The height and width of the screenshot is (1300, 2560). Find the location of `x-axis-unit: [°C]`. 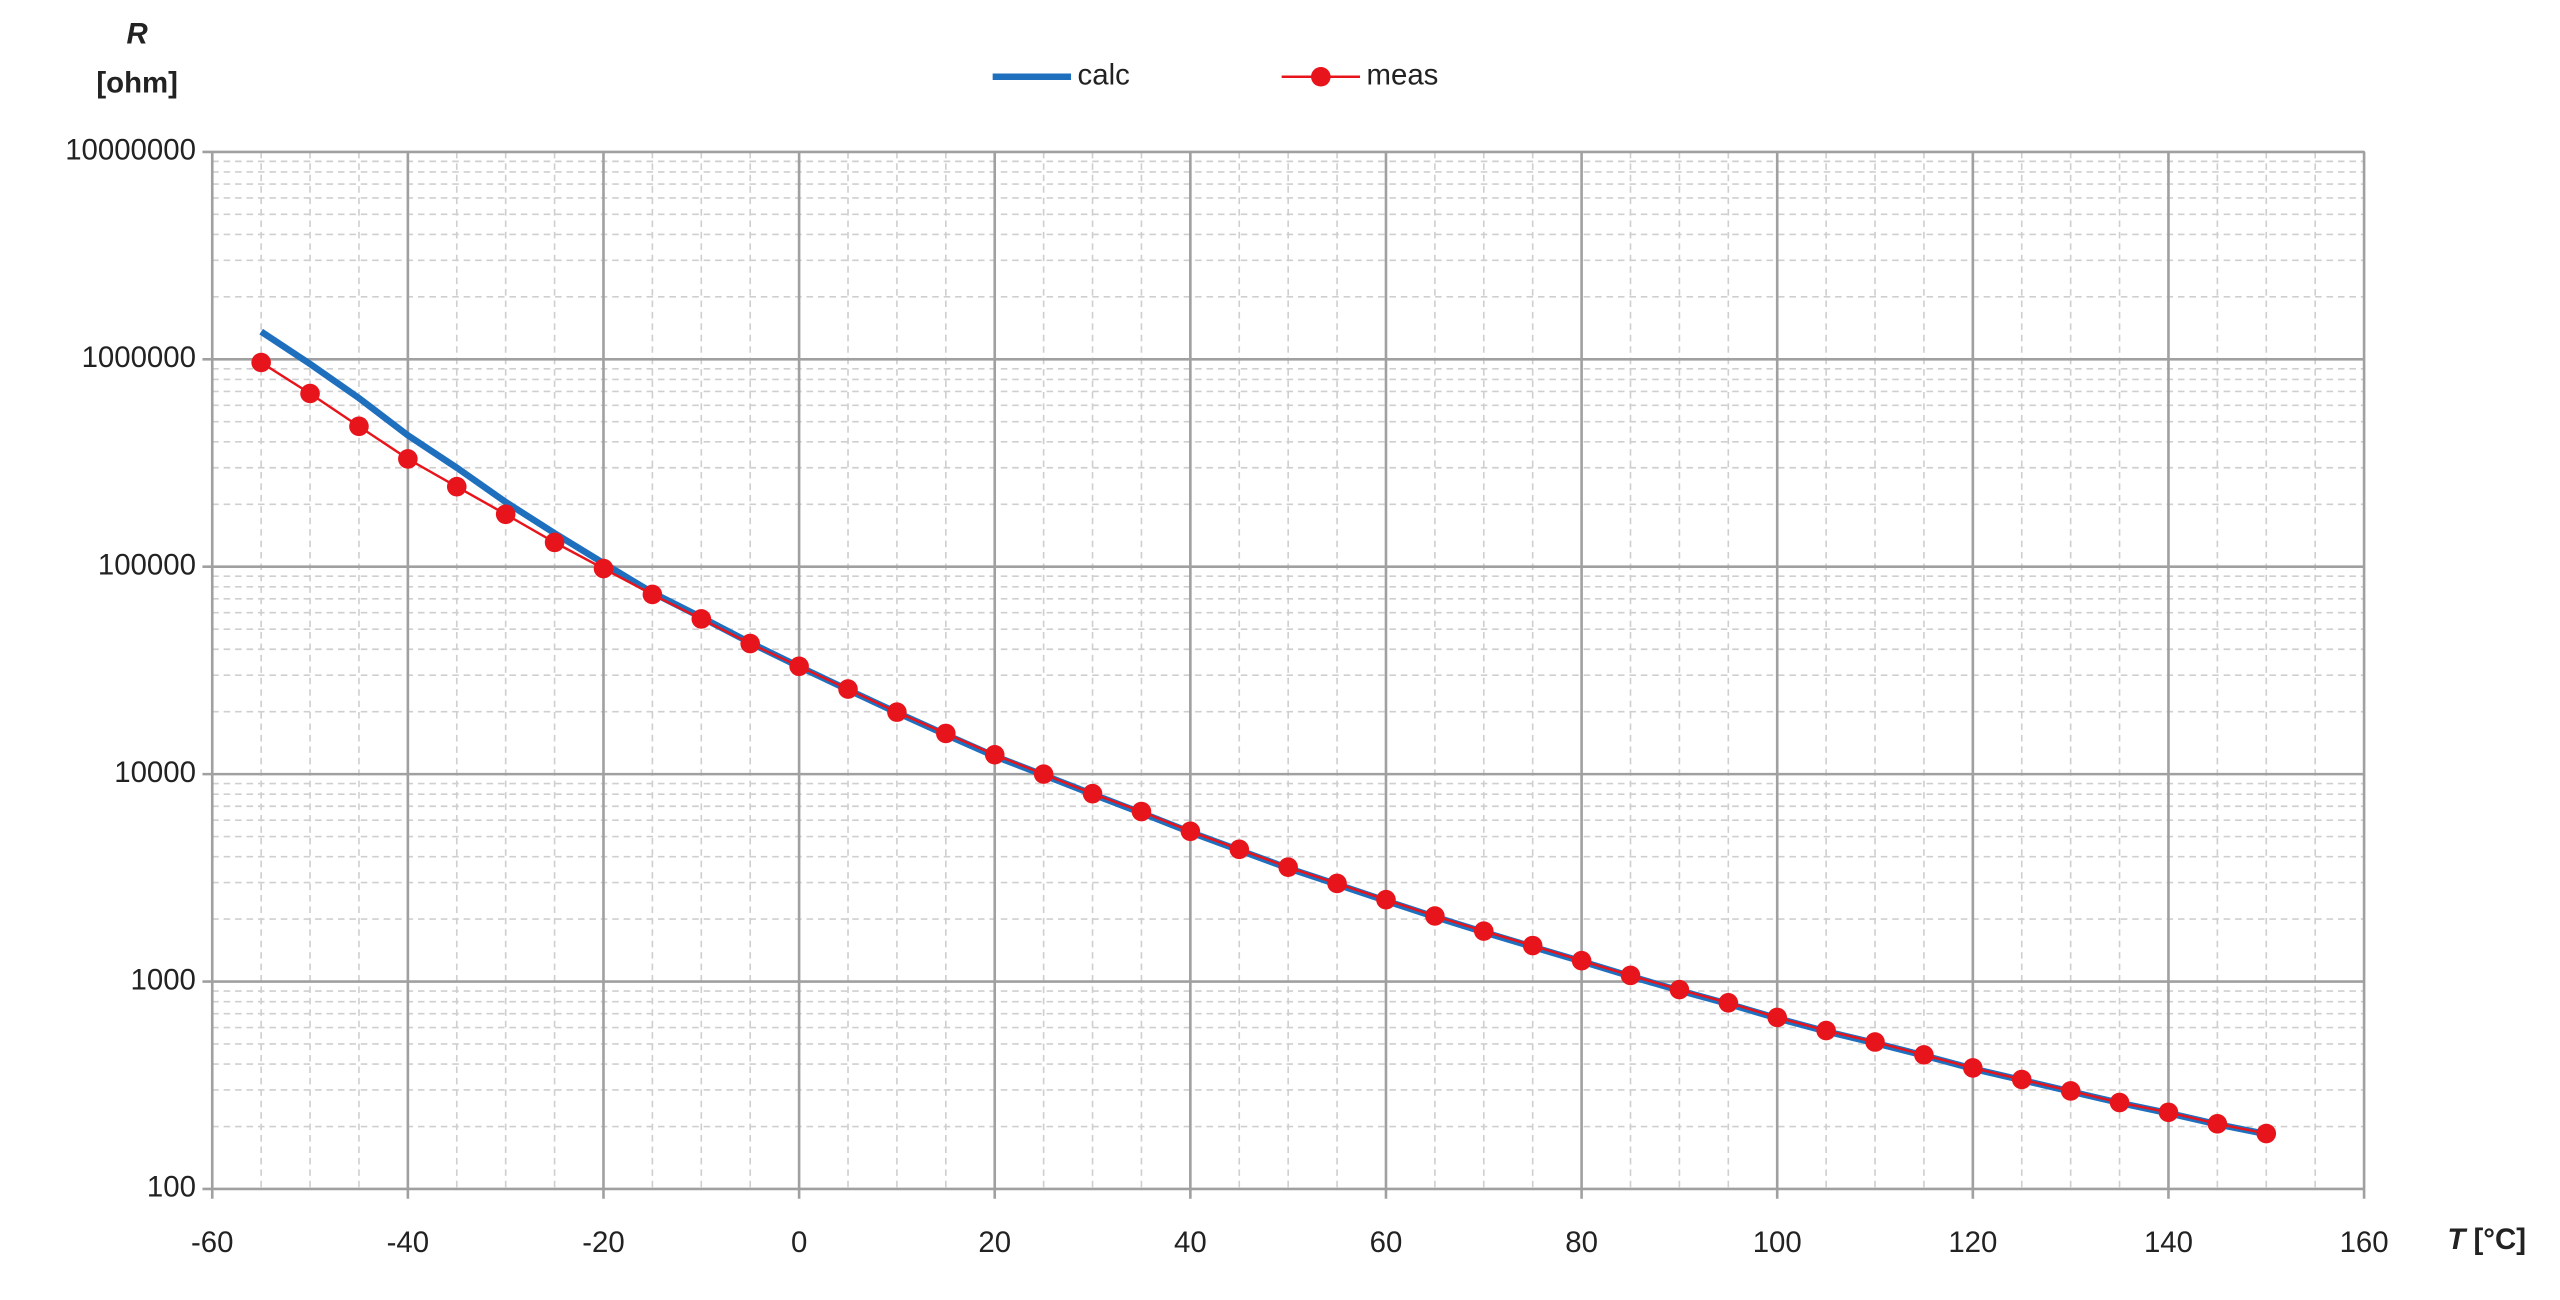

x-axis-unit: [°C] is located at coordinates (2499, 1239).